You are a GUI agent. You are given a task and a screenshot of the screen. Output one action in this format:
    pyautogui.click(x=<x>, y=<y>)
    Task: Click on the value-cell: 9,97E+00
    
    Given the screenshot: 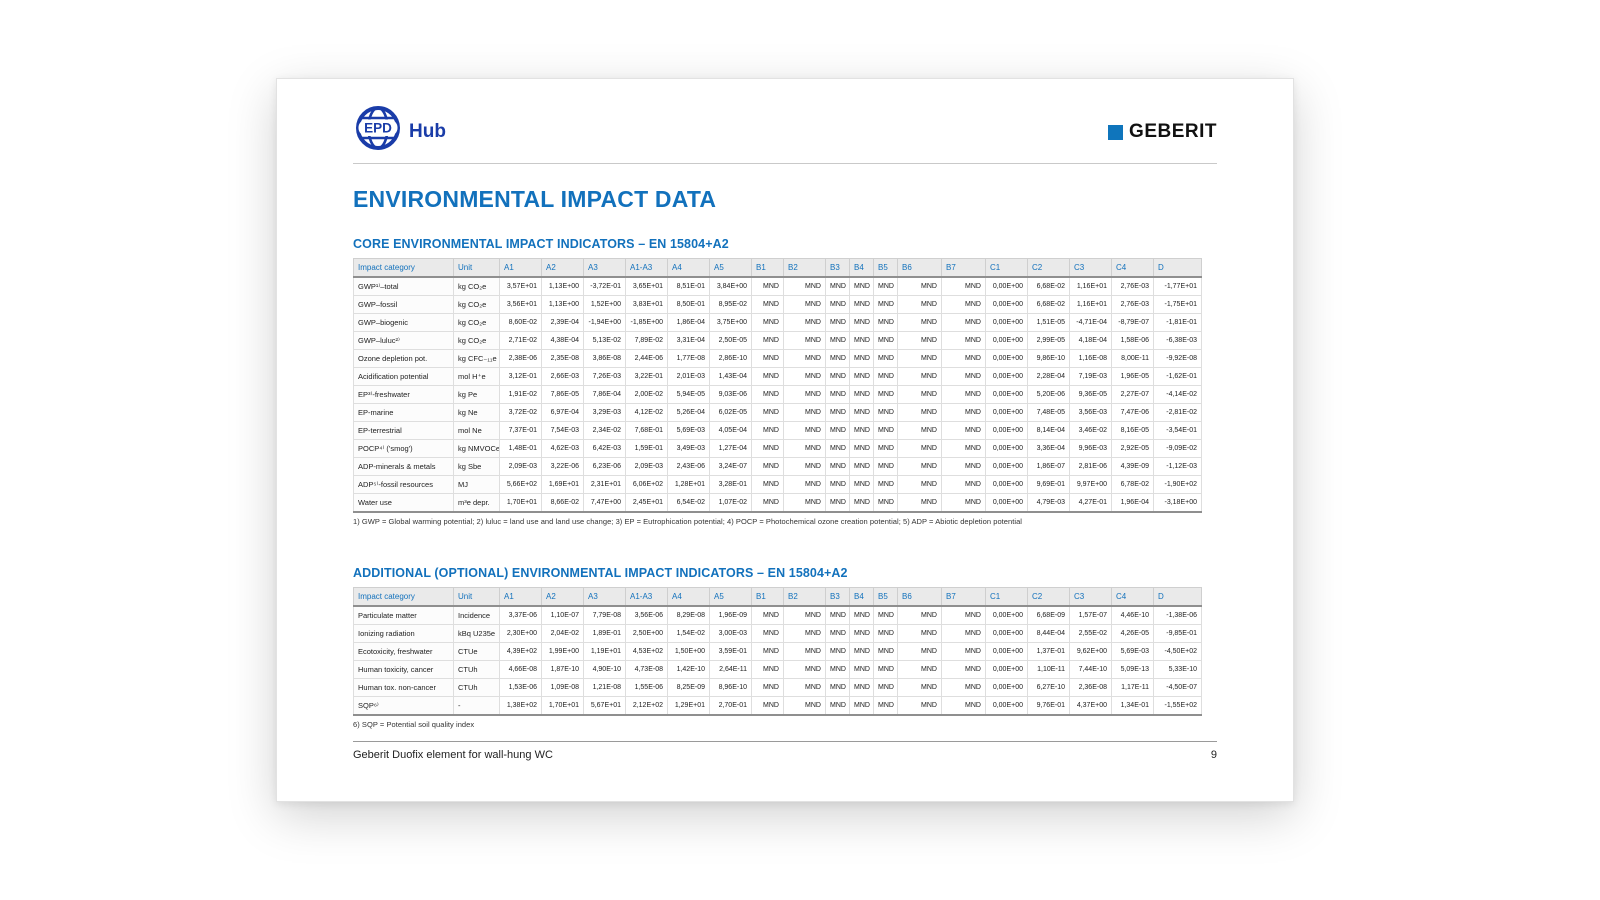 What is the action you would take?
    pyautogui.click(x=1090, y=484)
    